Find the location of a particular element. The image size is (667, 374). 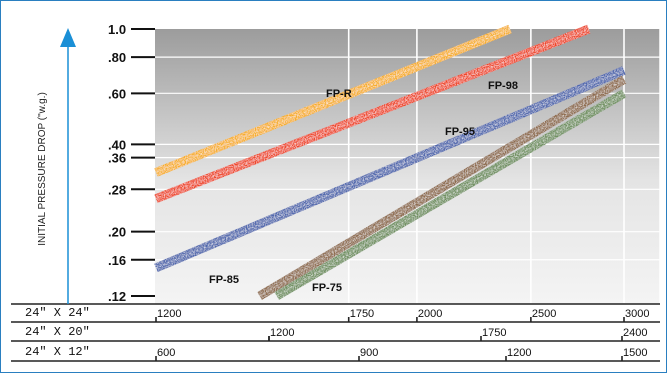

x-tick-label-r2-0: 600 is located at coordinates (166, 353).